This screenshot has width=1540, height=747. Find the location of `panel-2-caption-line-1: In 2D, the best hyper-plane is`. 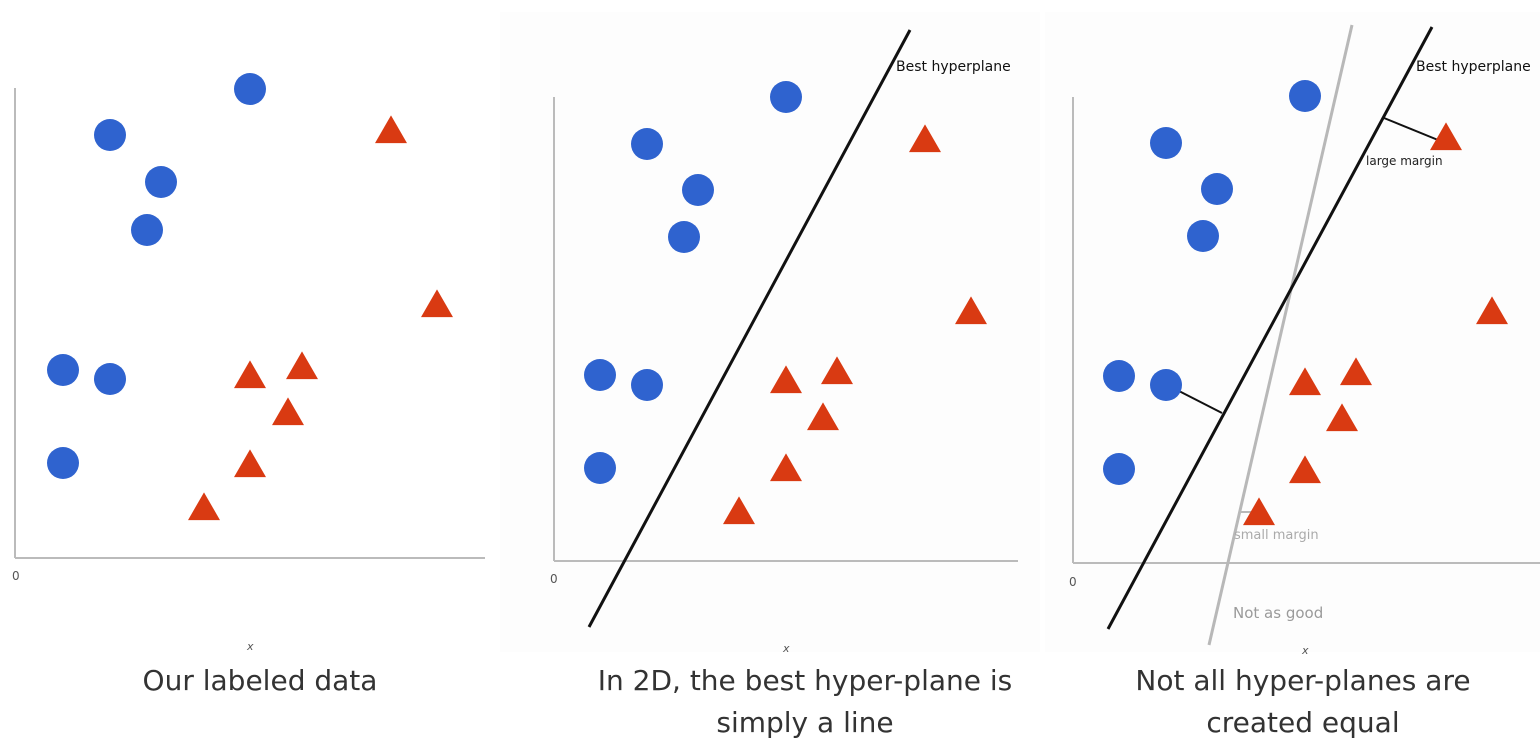

panel-2-caption-line-1: In 2D, the best hyper-plane is is located at coordinates (805, 680).